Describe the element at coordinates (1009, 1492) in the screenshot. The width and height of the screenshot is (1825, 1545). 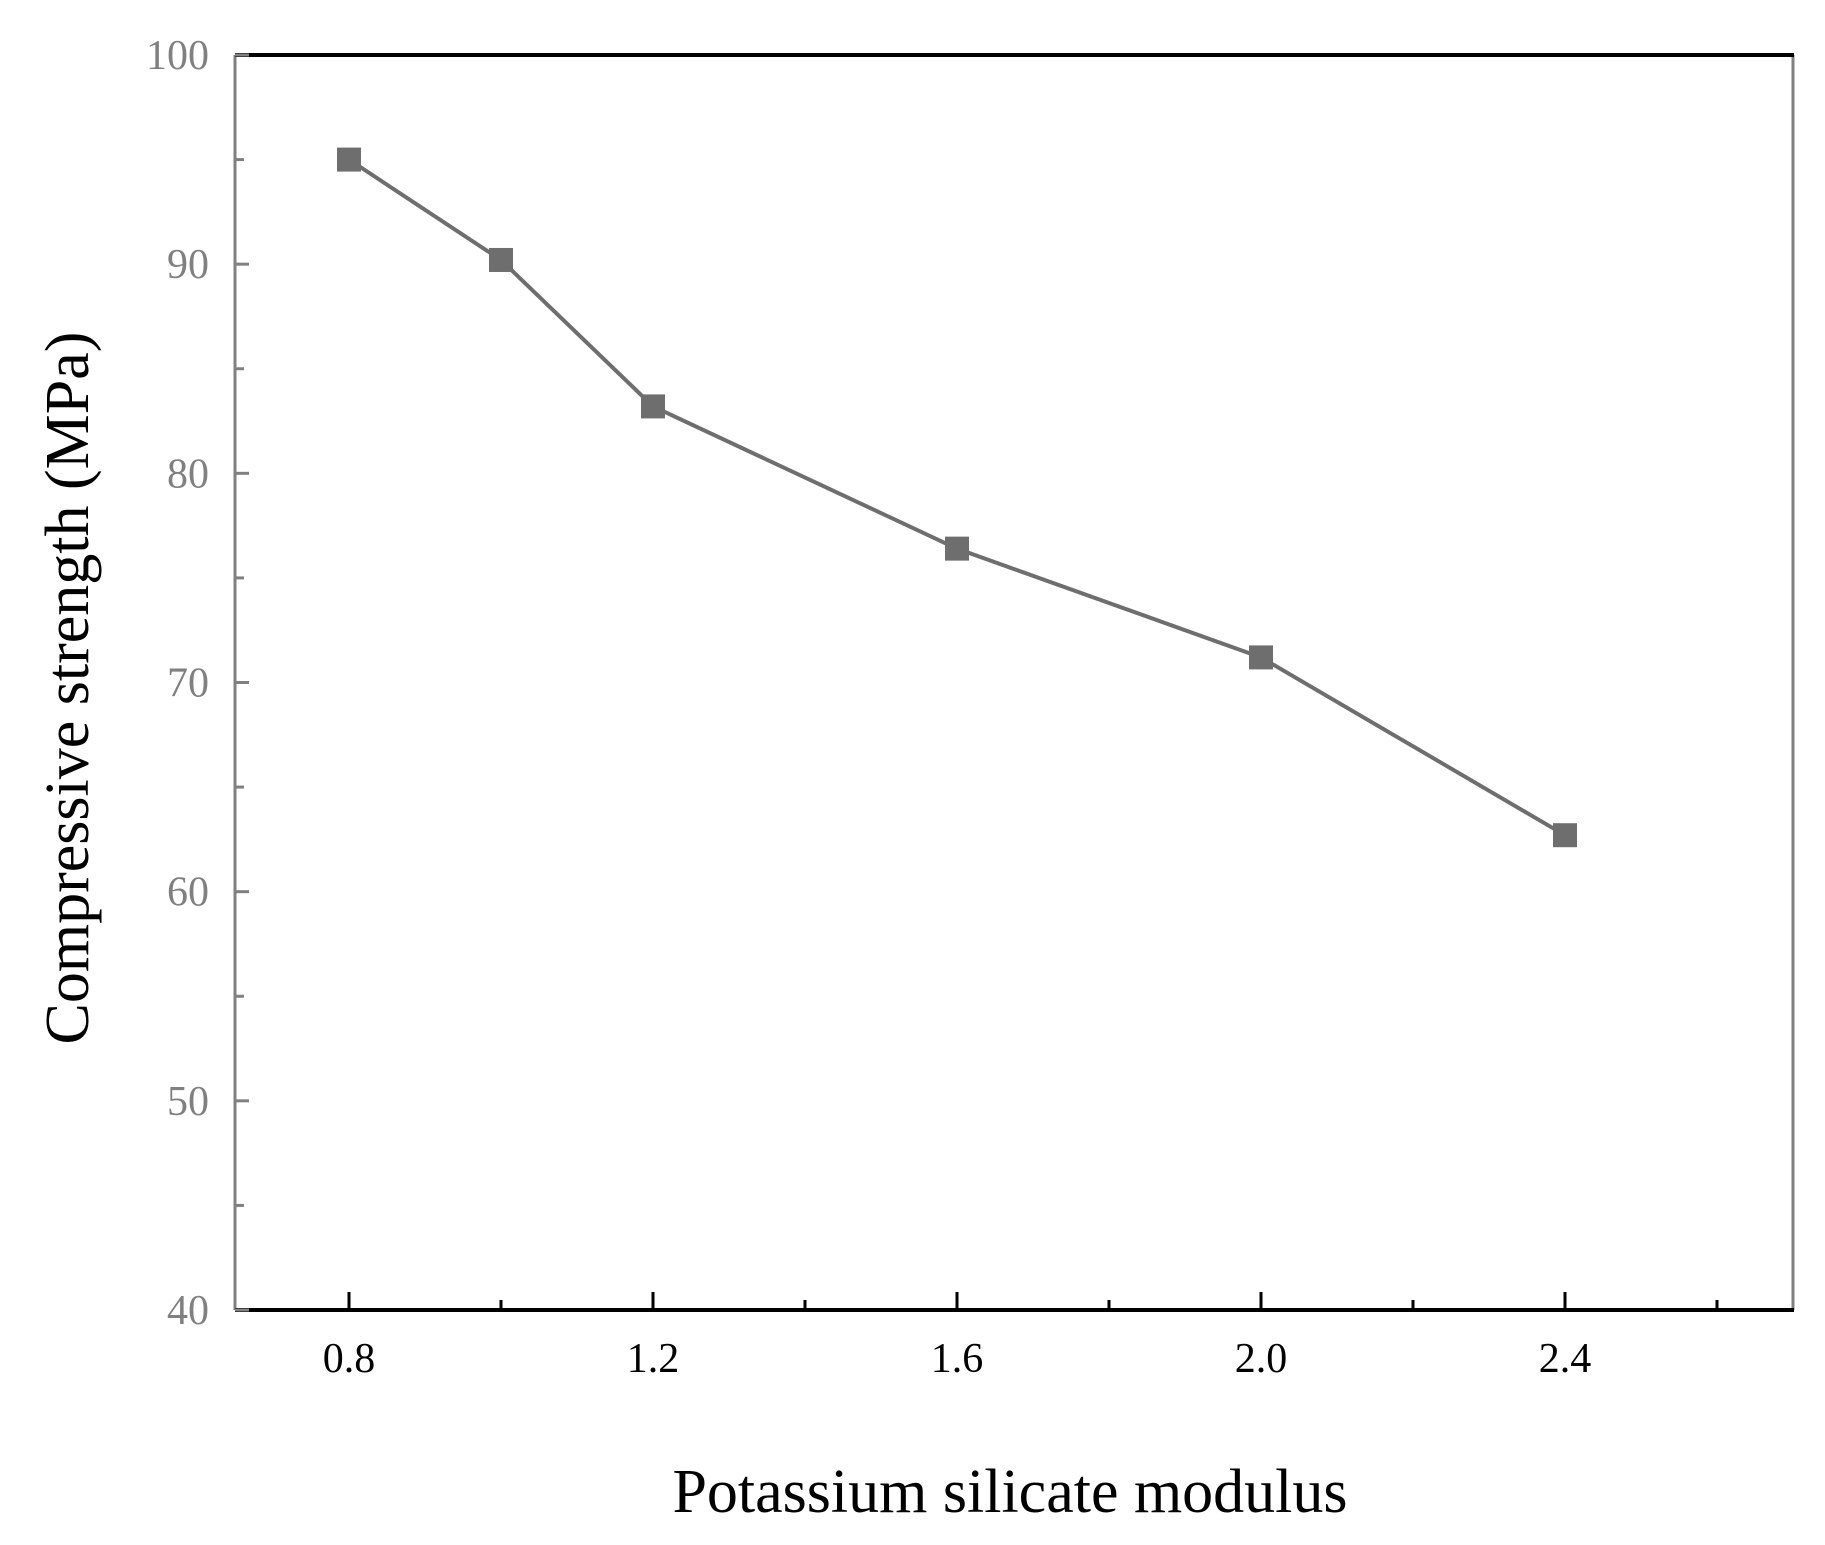
I see `x-axis-title: Potassium silicate modulus` at that location.